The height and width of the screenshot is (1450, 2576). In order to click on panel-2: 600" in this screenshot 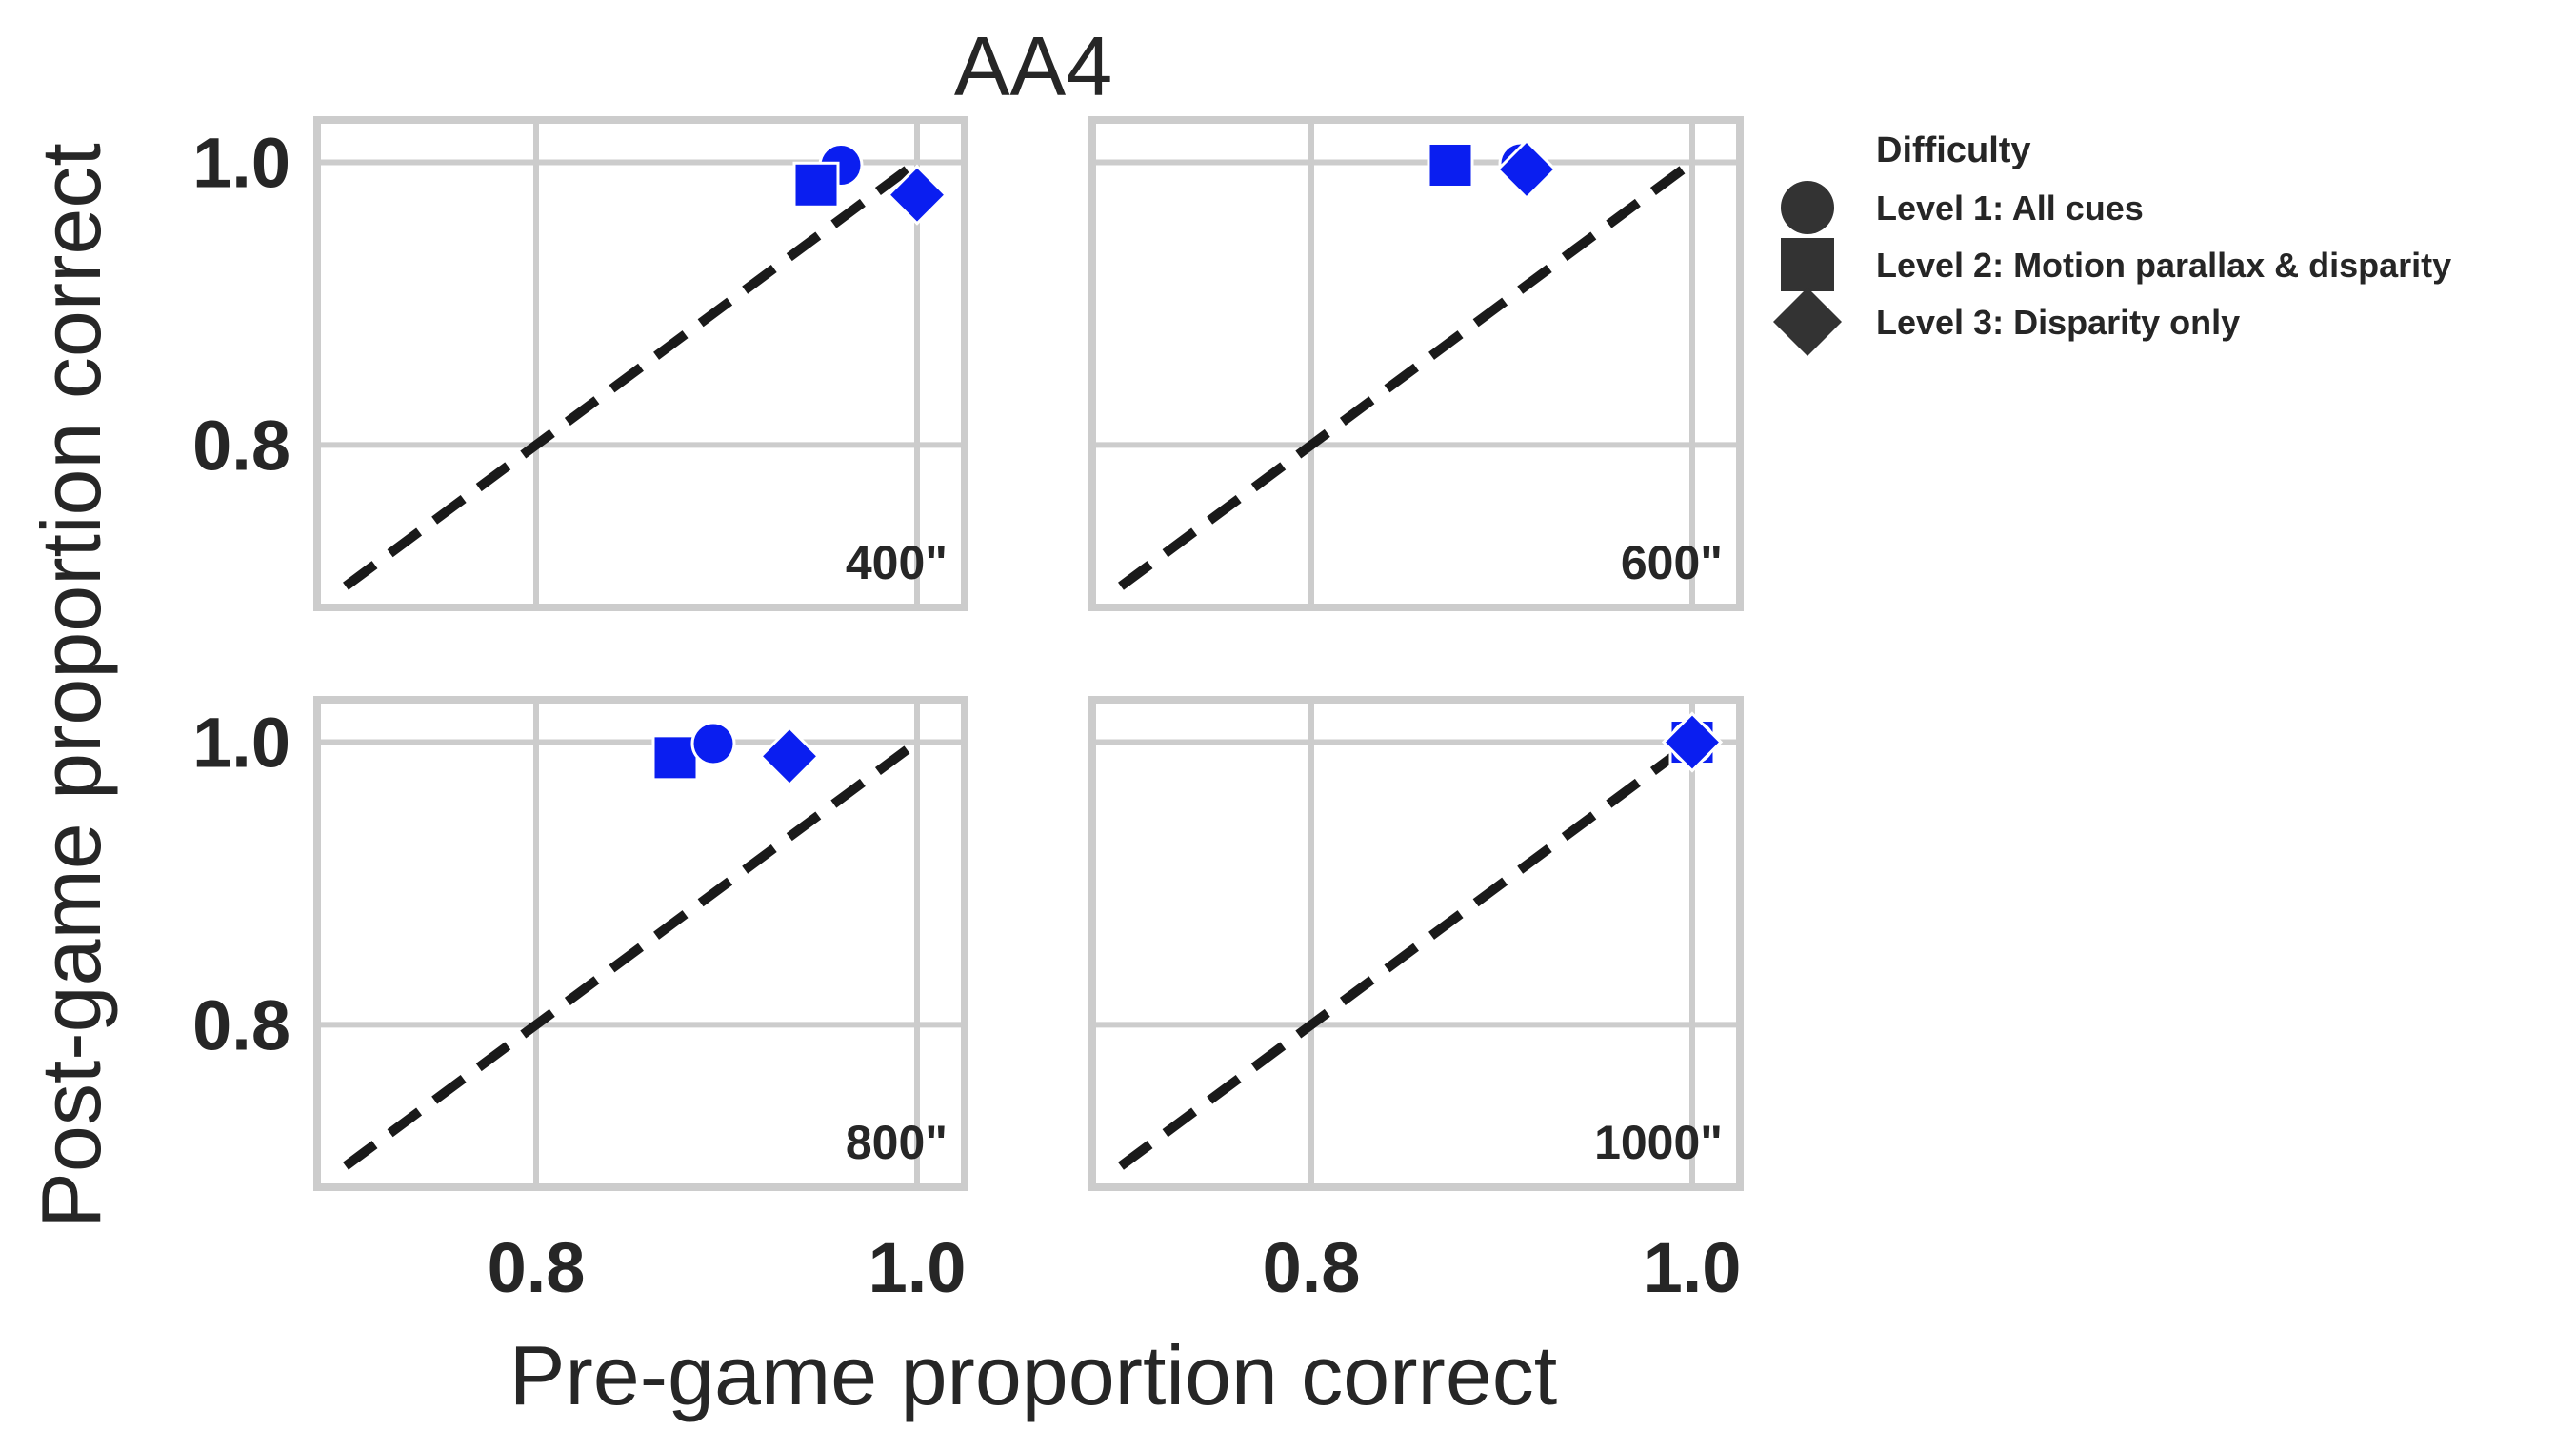, I will do `click(1416, 363)`.